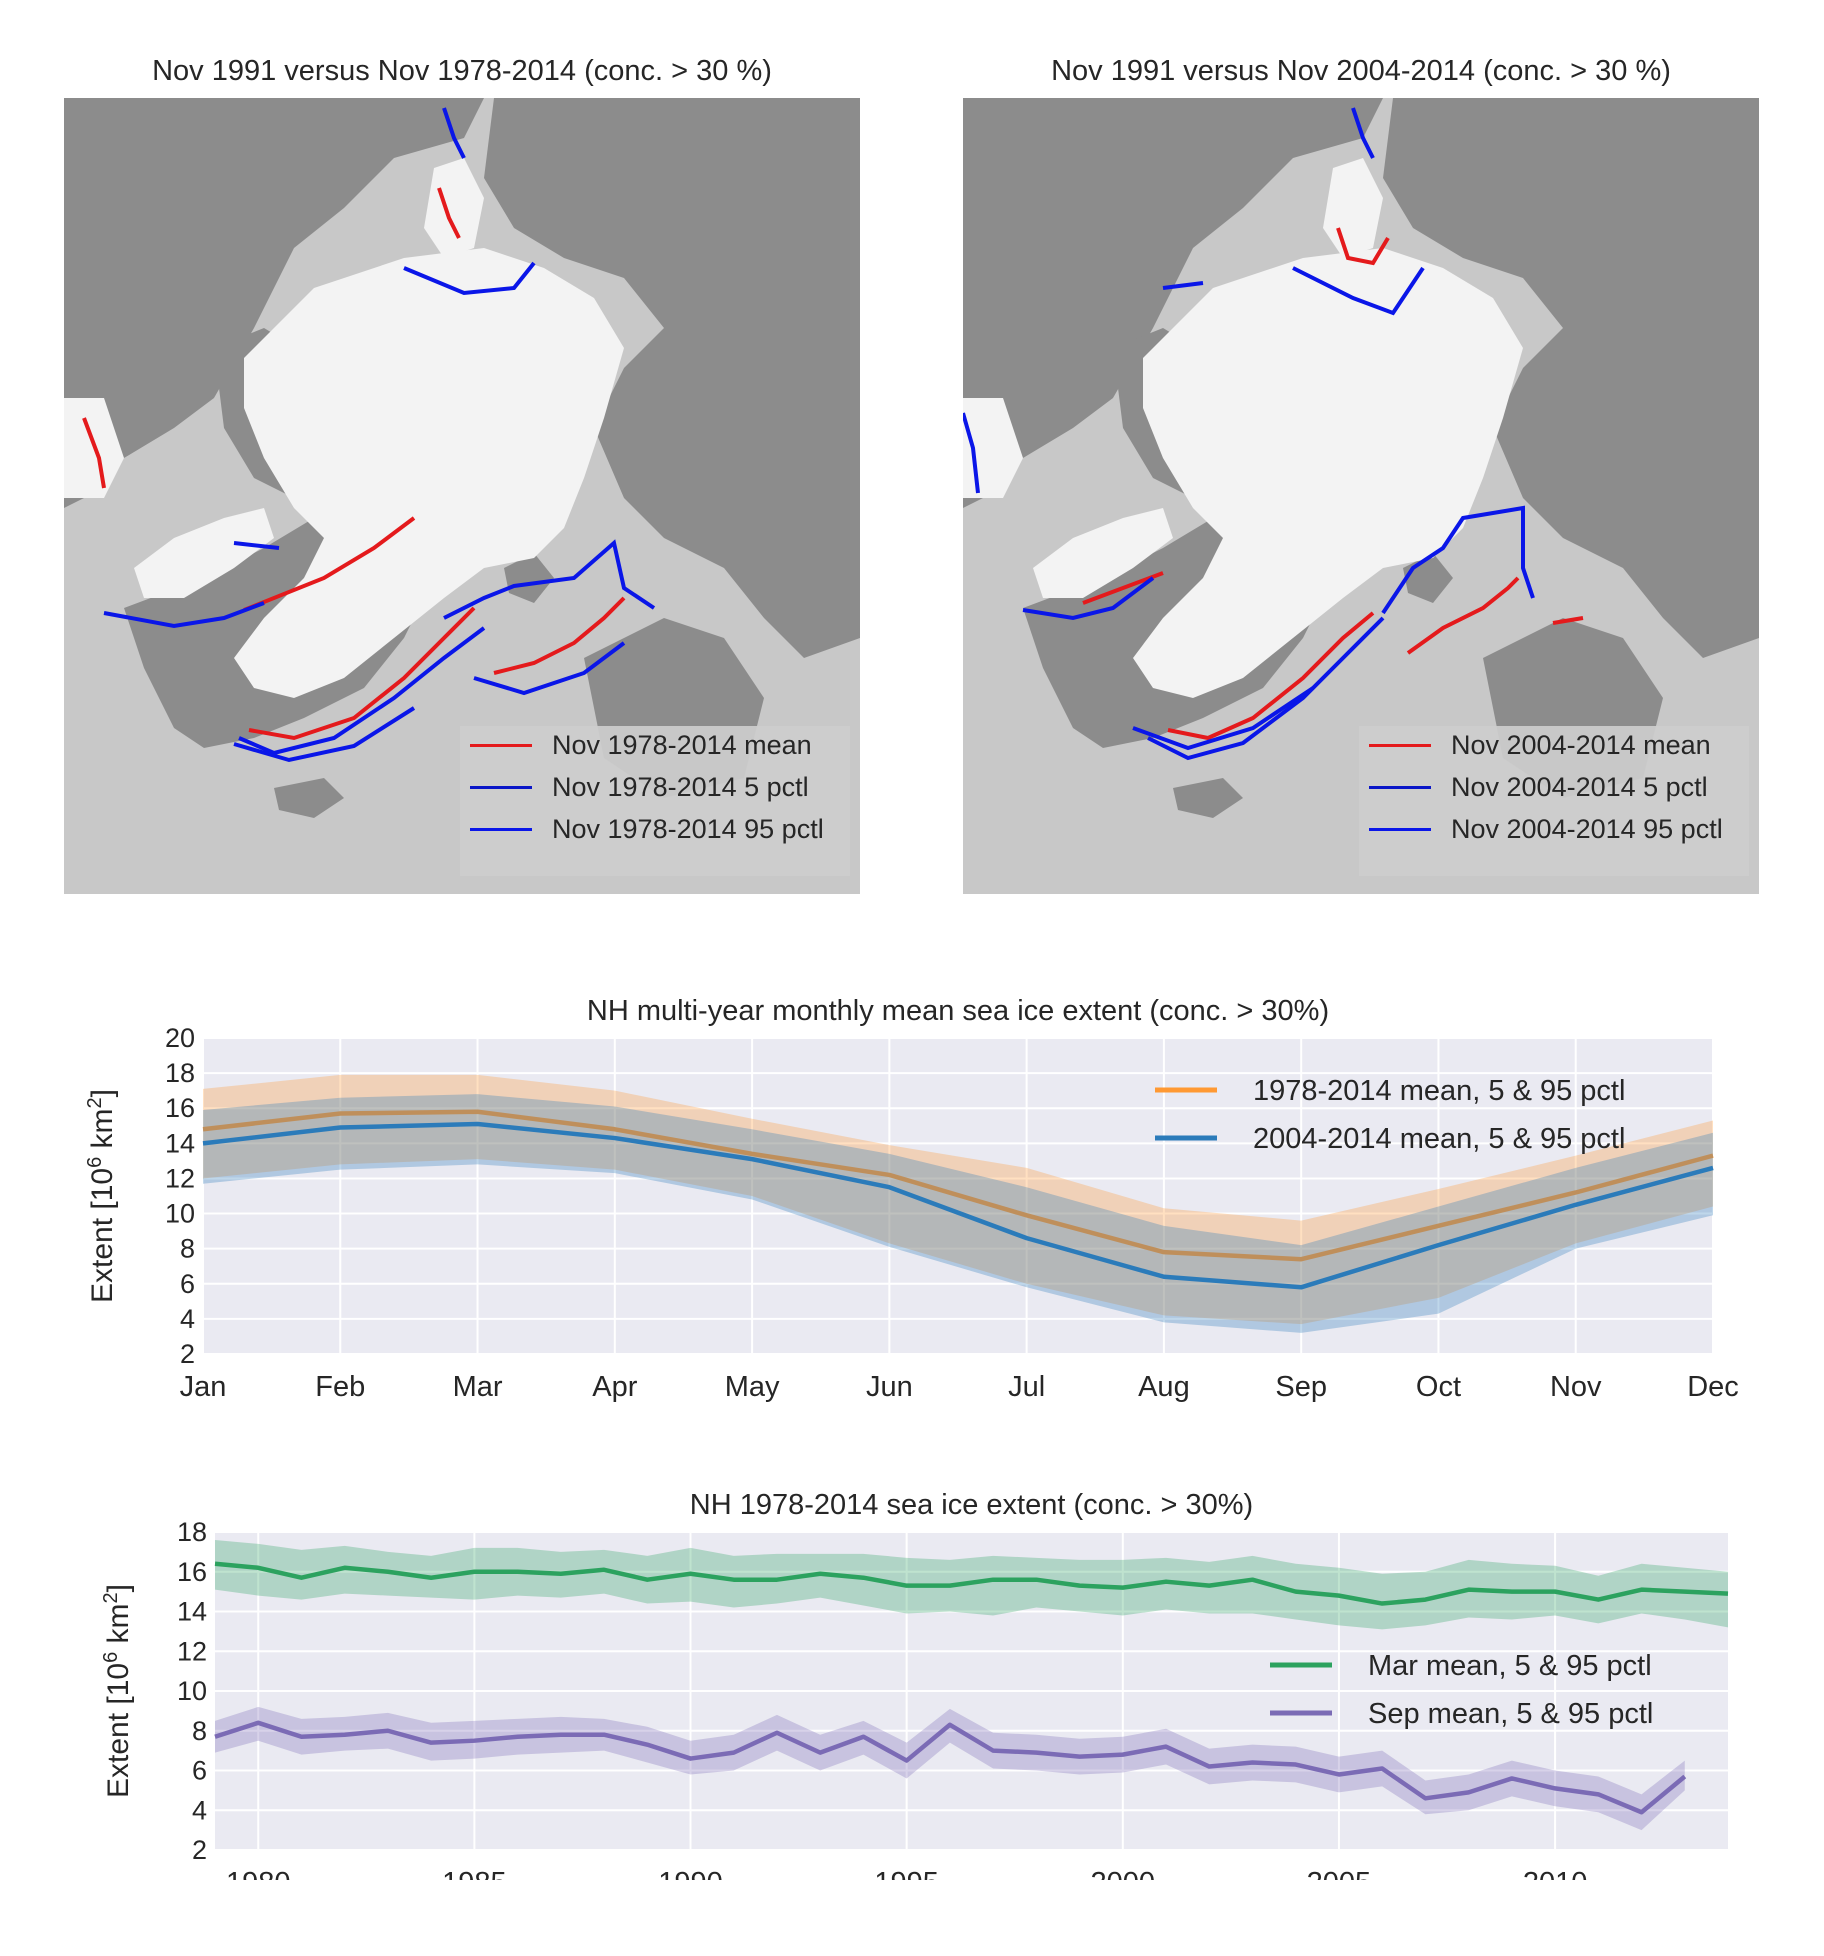 The width and height of the screenshot is (1824, 1956). What do you see at coordinates (529, 578) in the screenshot?
I see `land-svalbard` at bounding box center [529, 578].